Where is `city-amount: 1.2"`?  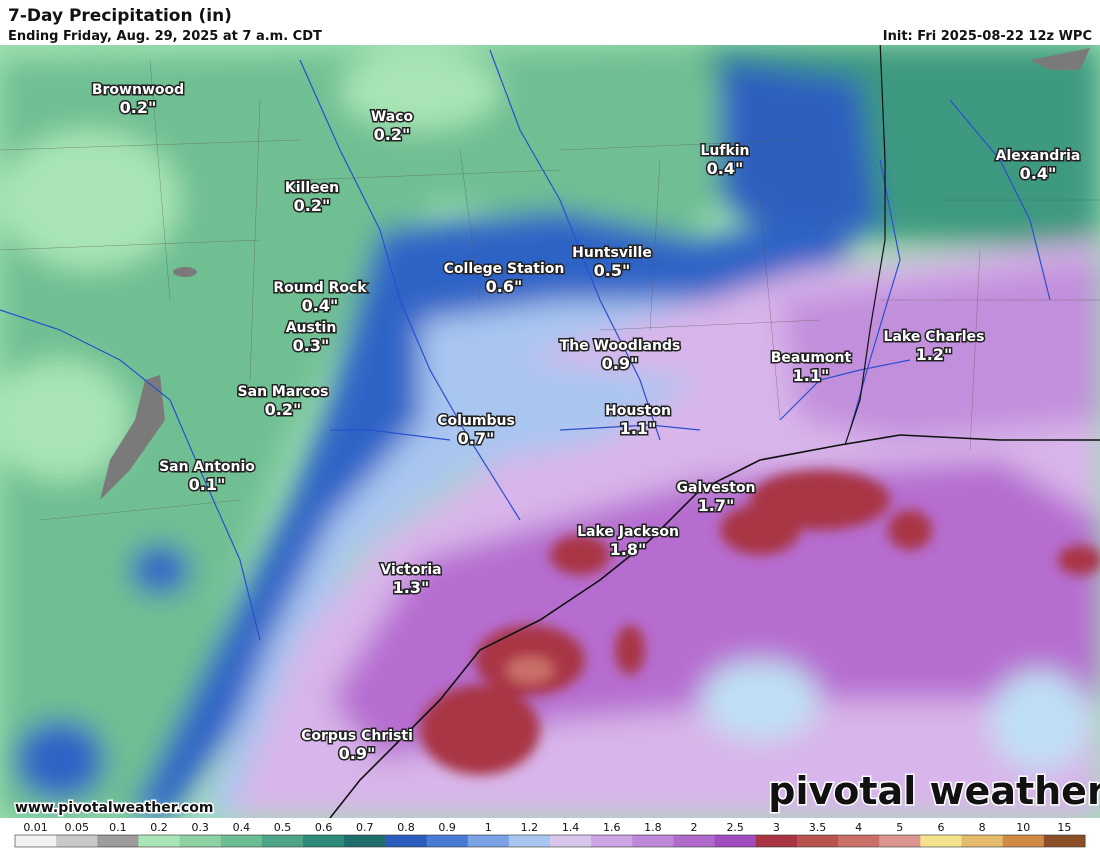 city-amount: 1.2" is located at coordinates (934, 354).